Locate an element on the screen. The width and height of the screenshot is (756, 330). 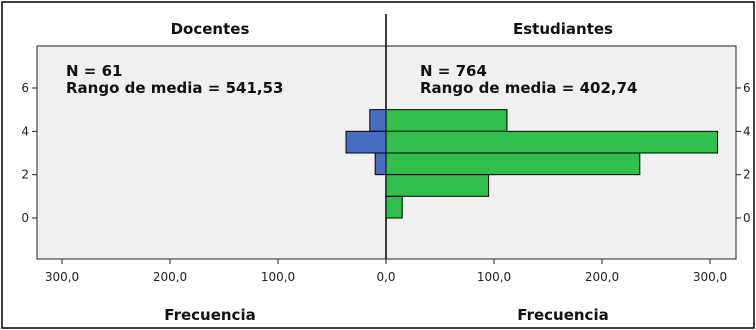
annotation-estudiantes-n: N = 764 is located at coordinates (453, 71).